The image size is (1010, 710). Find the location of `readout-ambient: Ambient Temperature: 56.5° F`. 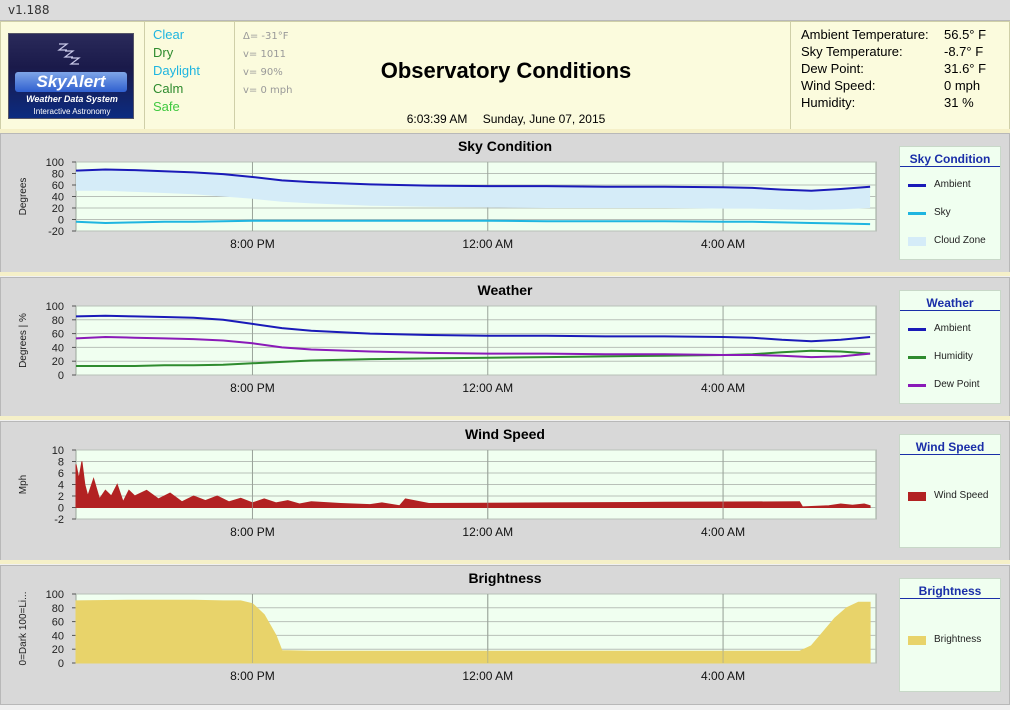

readout-ambient: Ambient Temperature: 56.5° F is located at coordinates (901, 34).